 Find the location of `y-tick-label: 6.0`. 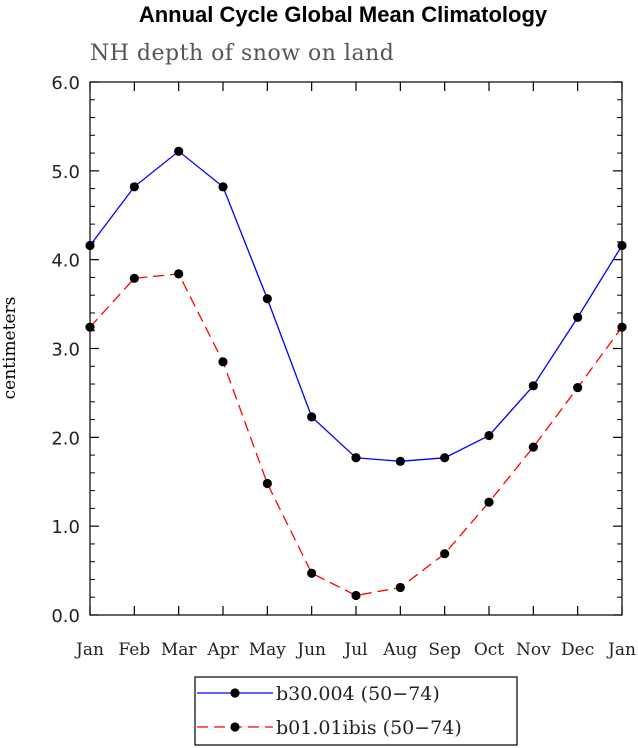

y-tick-label: 6.0 is located at coordinates (65, 83).